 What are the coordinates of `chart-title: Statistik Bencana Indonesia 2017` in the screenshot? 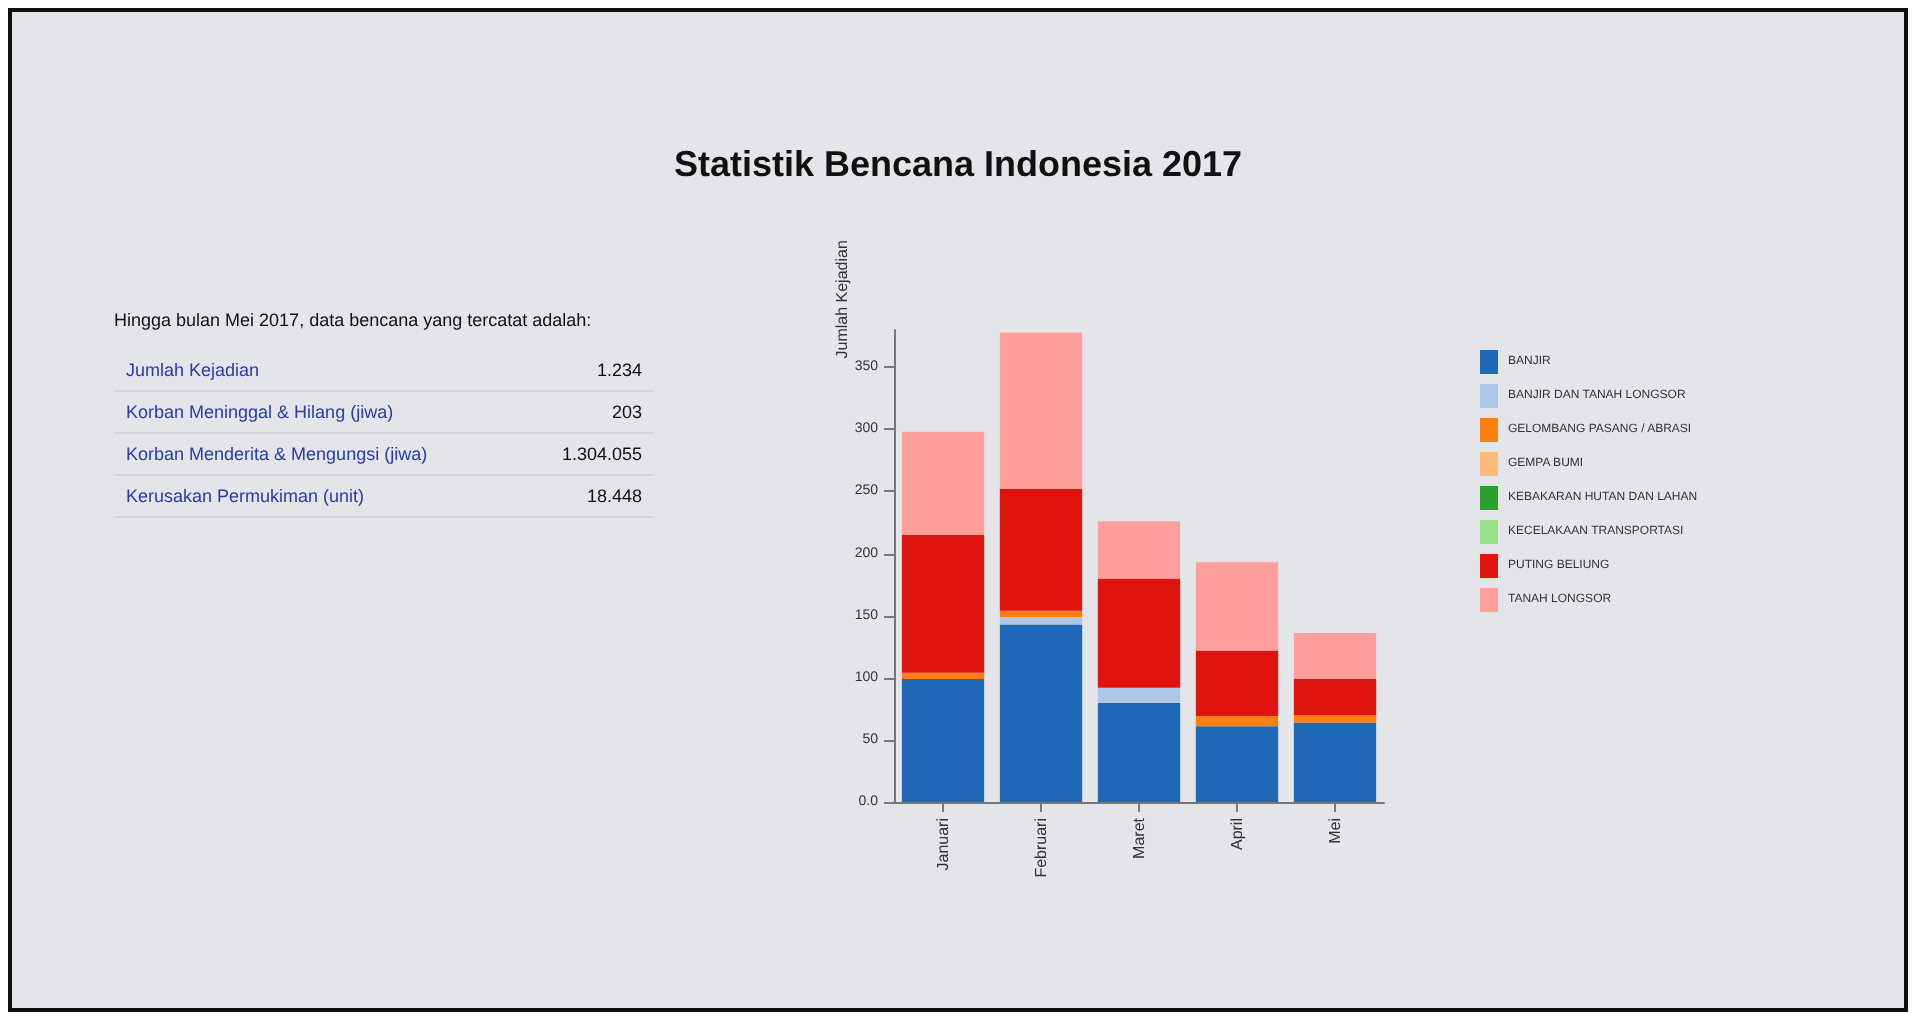 It's located at (958, 164).